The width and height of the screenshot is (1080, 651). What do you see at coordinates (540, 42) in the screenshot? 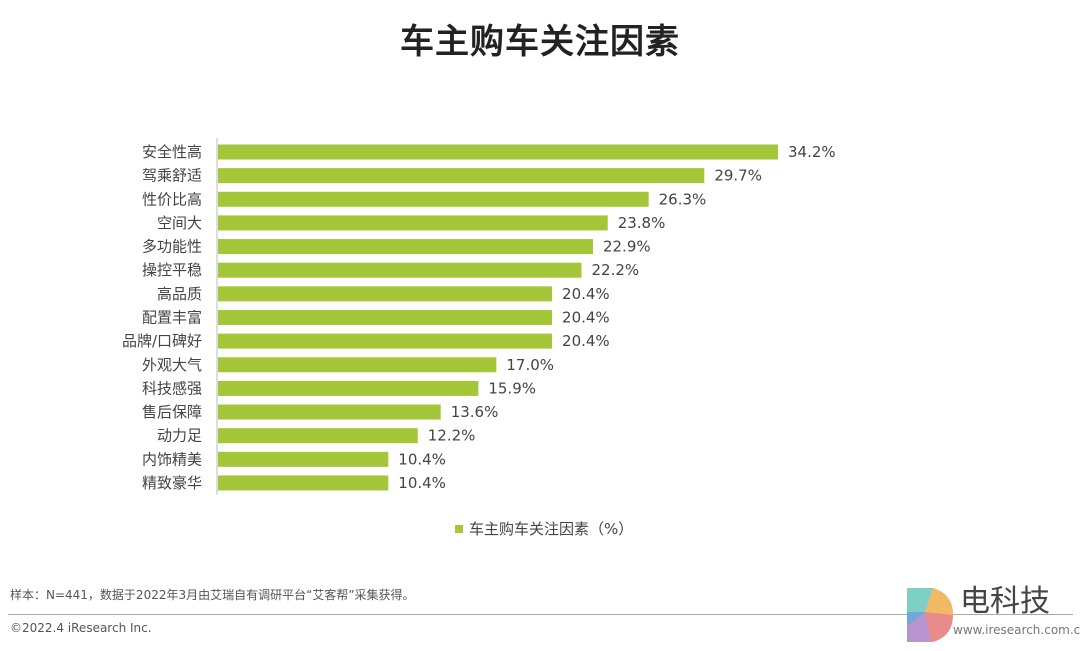
I see `chart-title: 车主购车关注因素` at bounding box center [540, 42].